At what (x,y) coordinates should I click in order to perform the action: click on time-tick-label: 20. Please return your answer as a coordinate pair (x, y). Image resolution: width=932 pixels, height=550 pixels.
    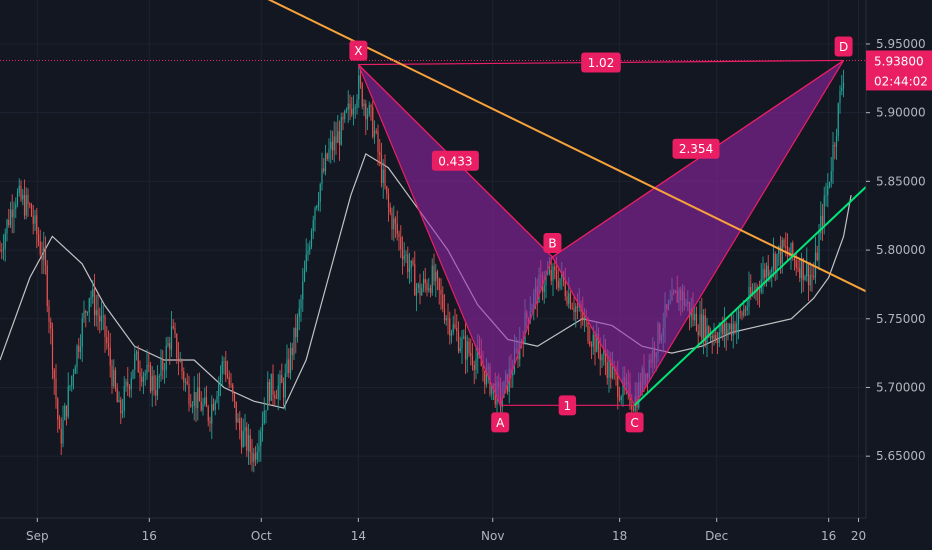
    Looking at the image, I should click on (858, 536).